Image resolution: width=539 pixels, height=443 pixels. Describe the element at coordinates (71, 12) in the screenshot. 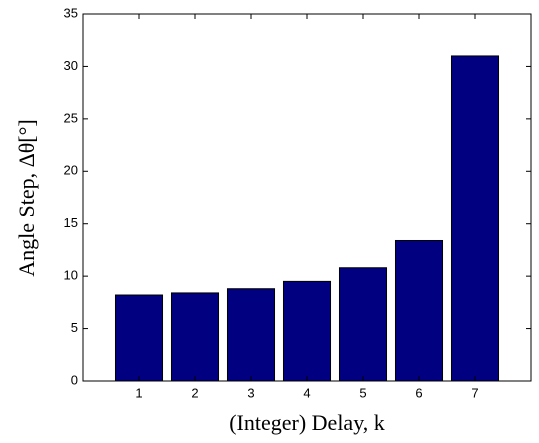

I see `y-tick-label: 35` at that location.